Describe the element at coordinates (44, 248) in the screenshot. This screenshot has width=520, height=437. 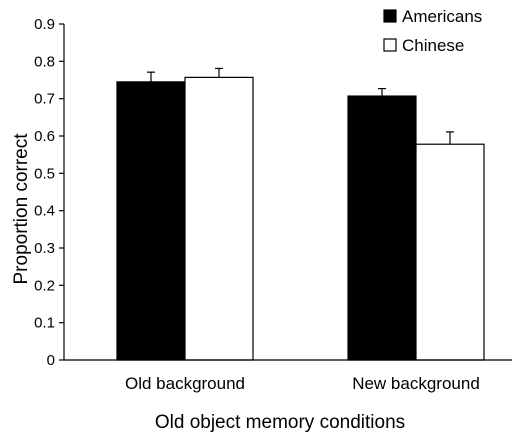
I see `y-tick-label: 0.3` at that location.